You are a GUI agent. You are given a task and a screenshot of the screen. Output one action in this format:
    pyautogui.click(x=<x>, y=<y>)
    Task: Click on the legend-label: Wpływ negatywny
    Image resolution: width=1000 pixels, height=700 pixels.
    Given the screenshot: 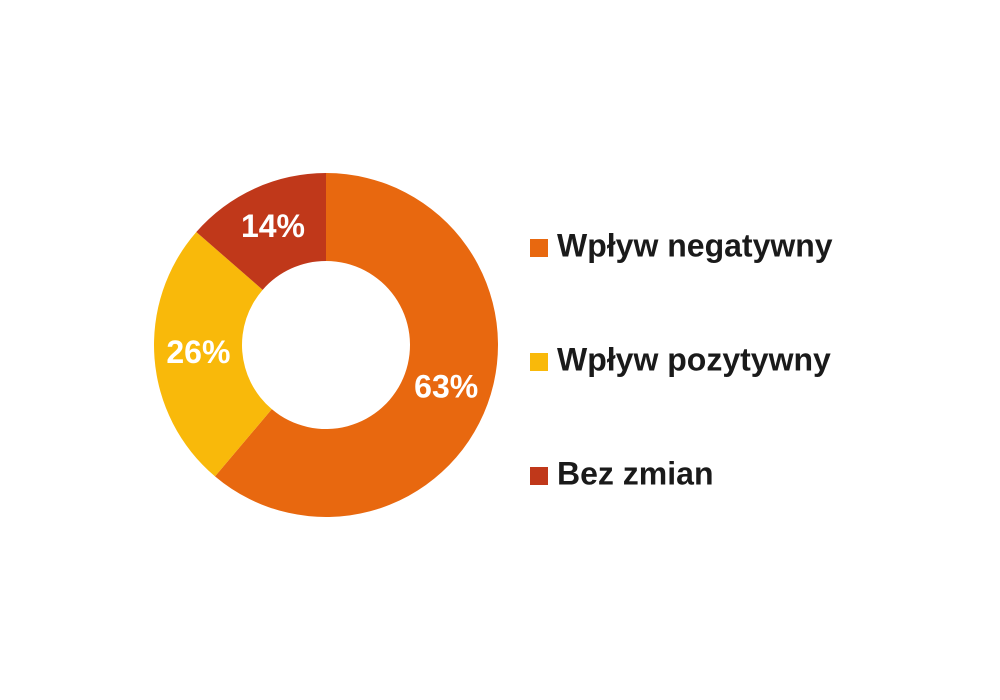 What is the action you would take?
    pyautogui.click(x=695, y=245)
    